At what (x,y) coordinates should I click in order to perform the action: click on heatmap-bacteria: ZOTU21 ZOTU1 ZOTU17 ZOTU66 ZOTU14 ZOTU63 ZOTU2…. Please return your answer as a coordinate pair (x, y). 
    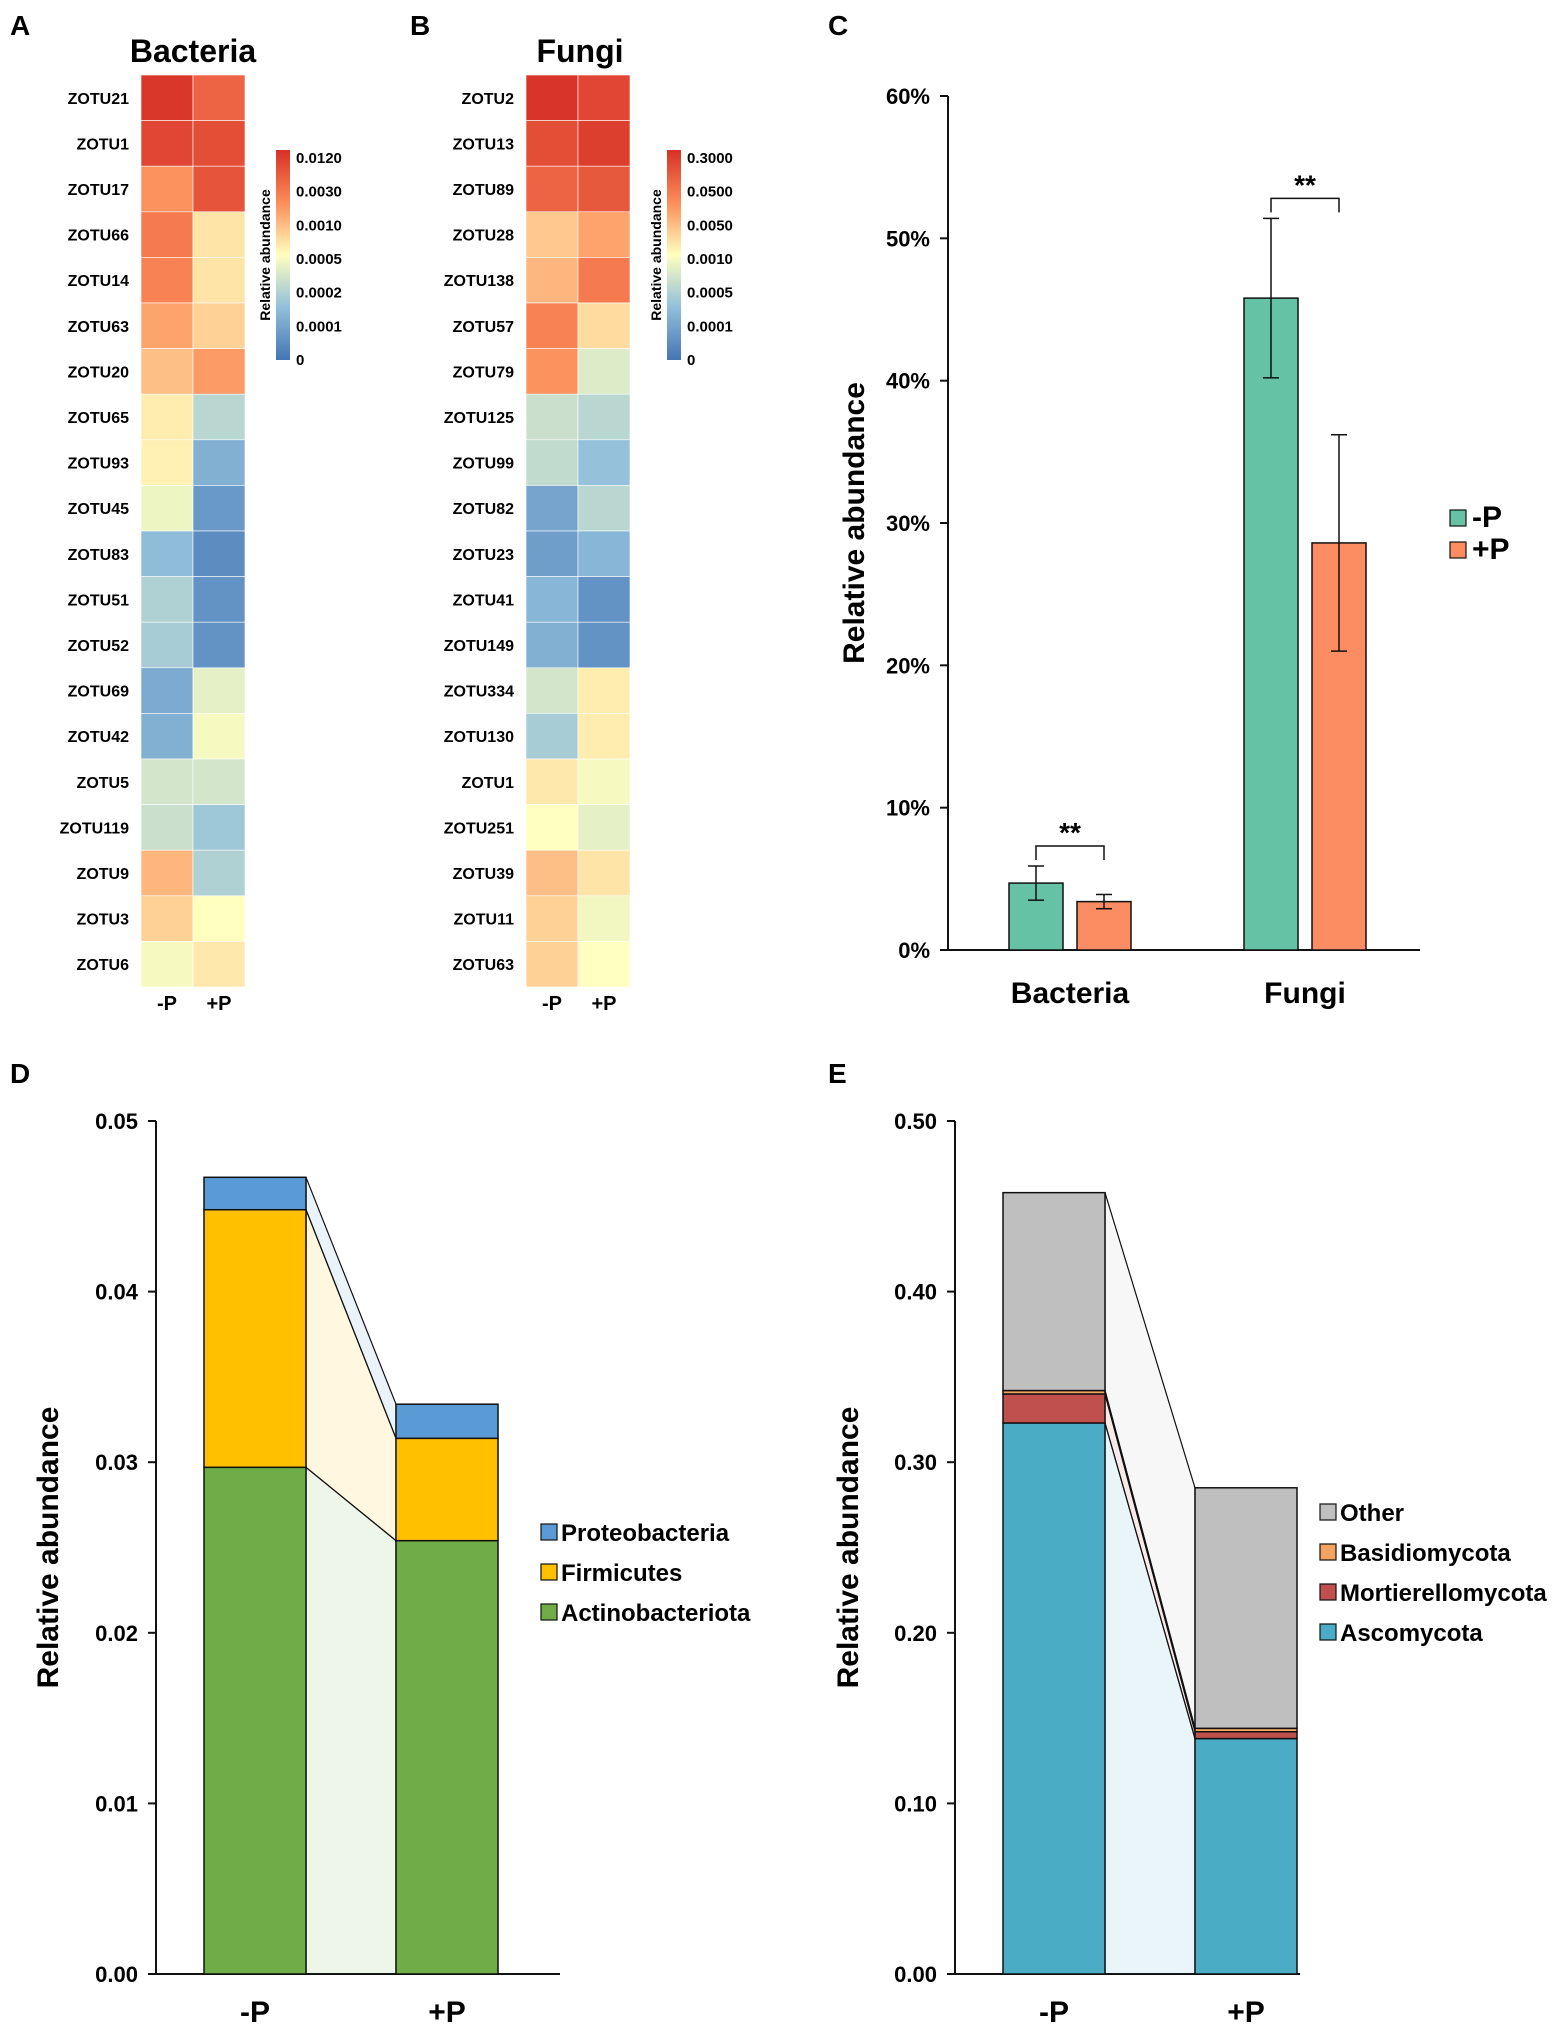
    Looking at the image, I should click on (201, 544).